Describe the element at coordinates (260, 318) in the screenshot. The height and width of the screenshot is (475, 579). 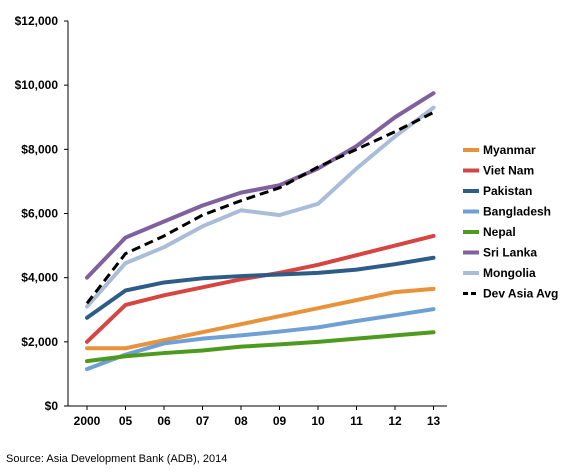
I see `series-line-myanmar` at that location.